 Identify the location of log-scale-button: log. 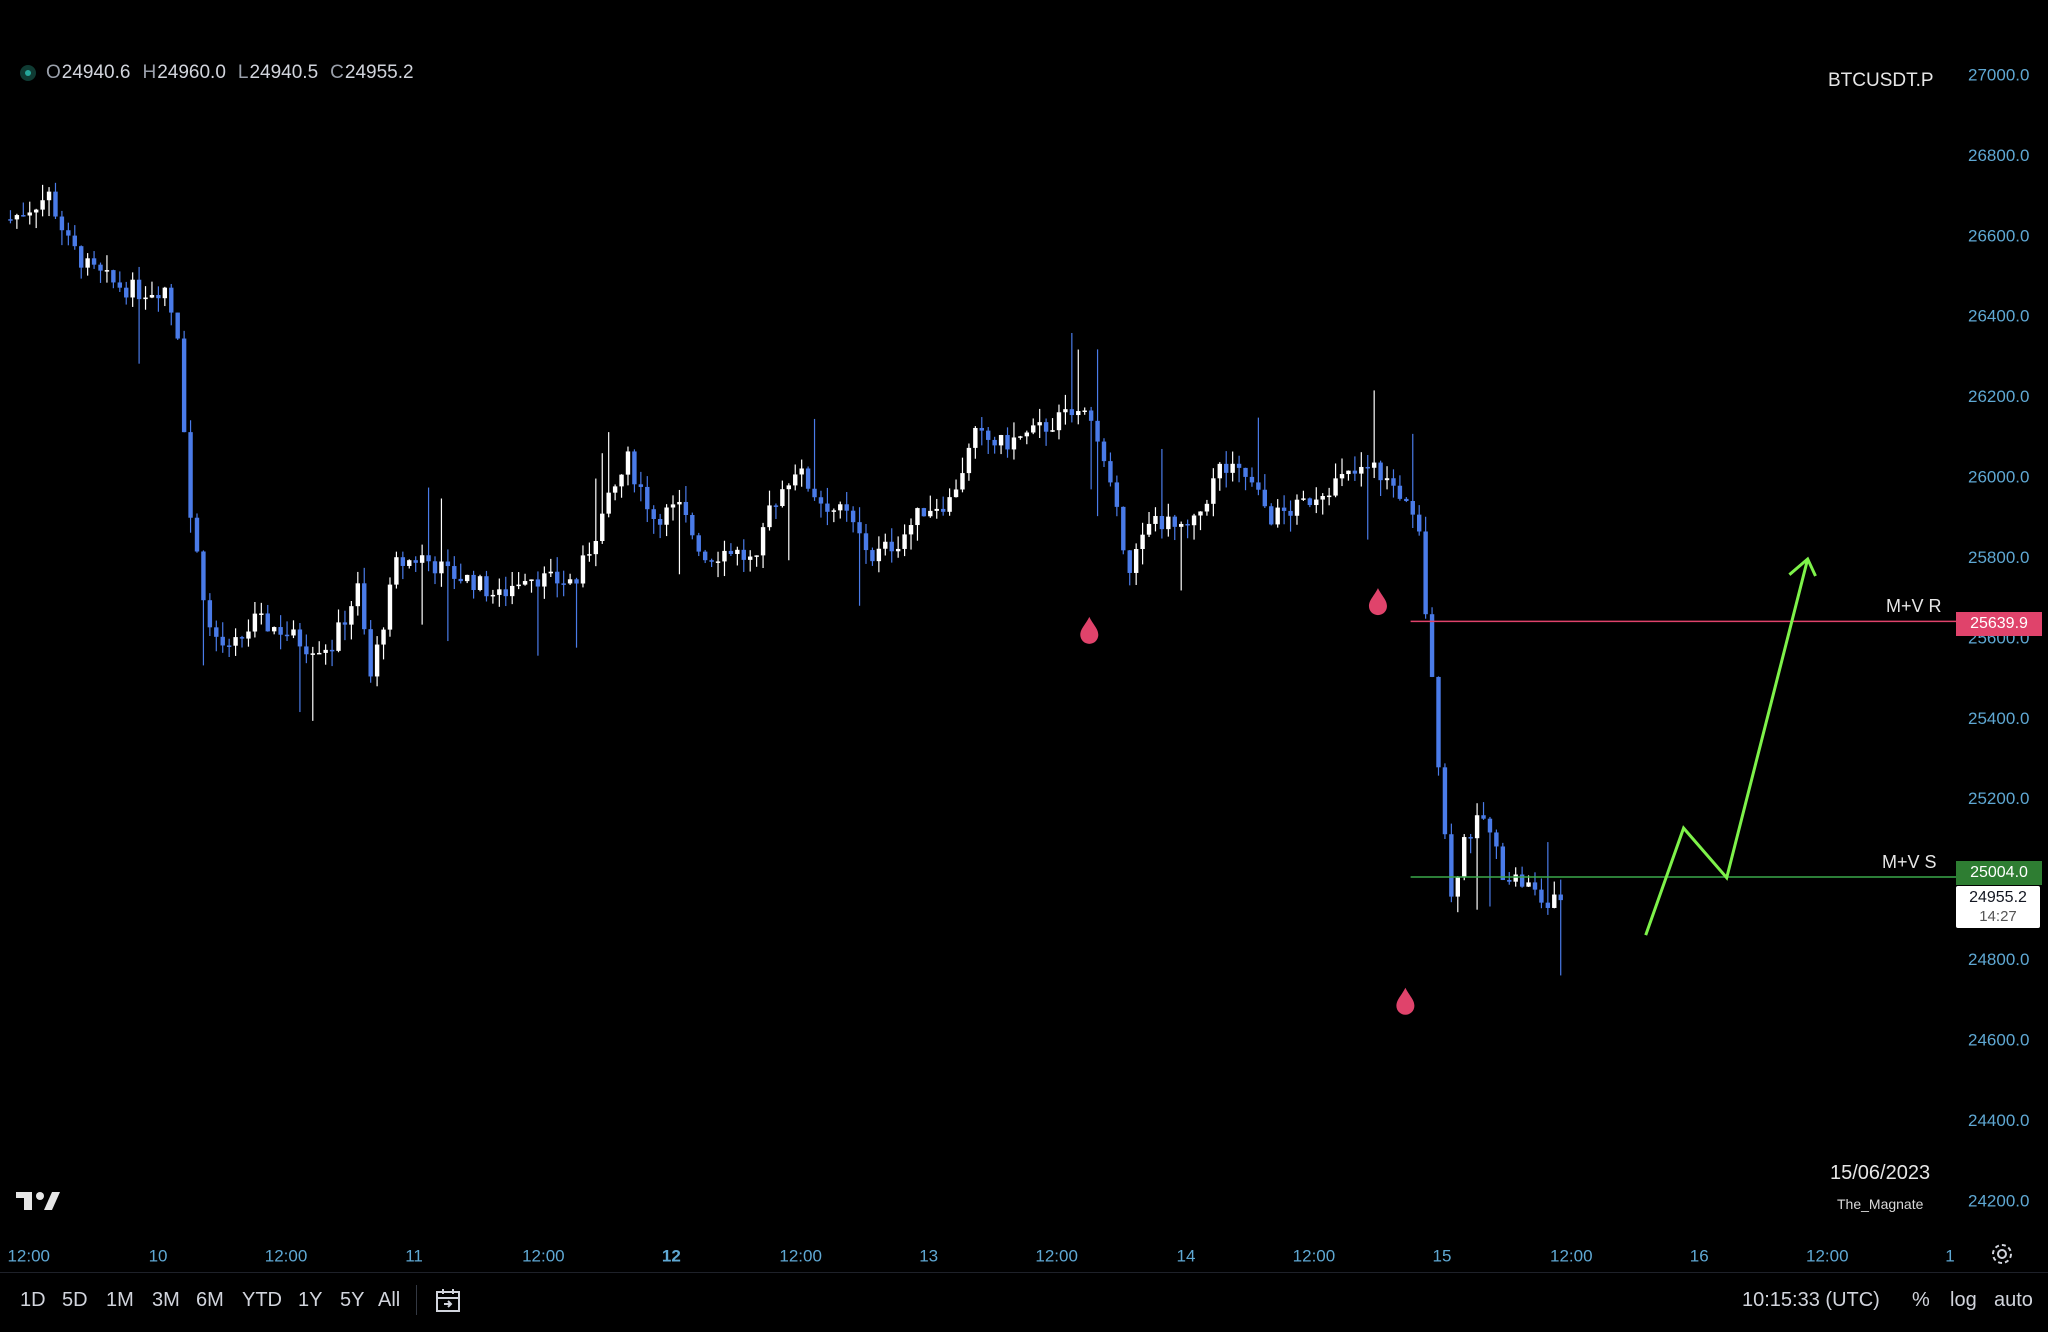
(1963, 1300).